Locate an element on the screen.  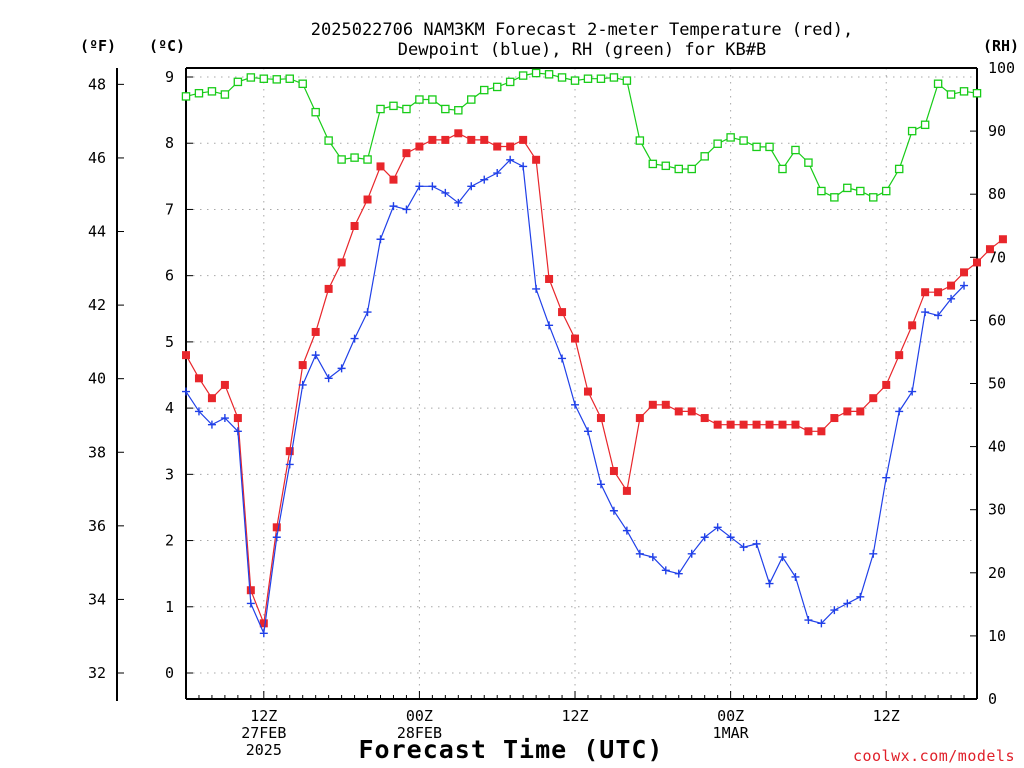
credit-link: coolwx.com/models is located at coordinates (934, 756).